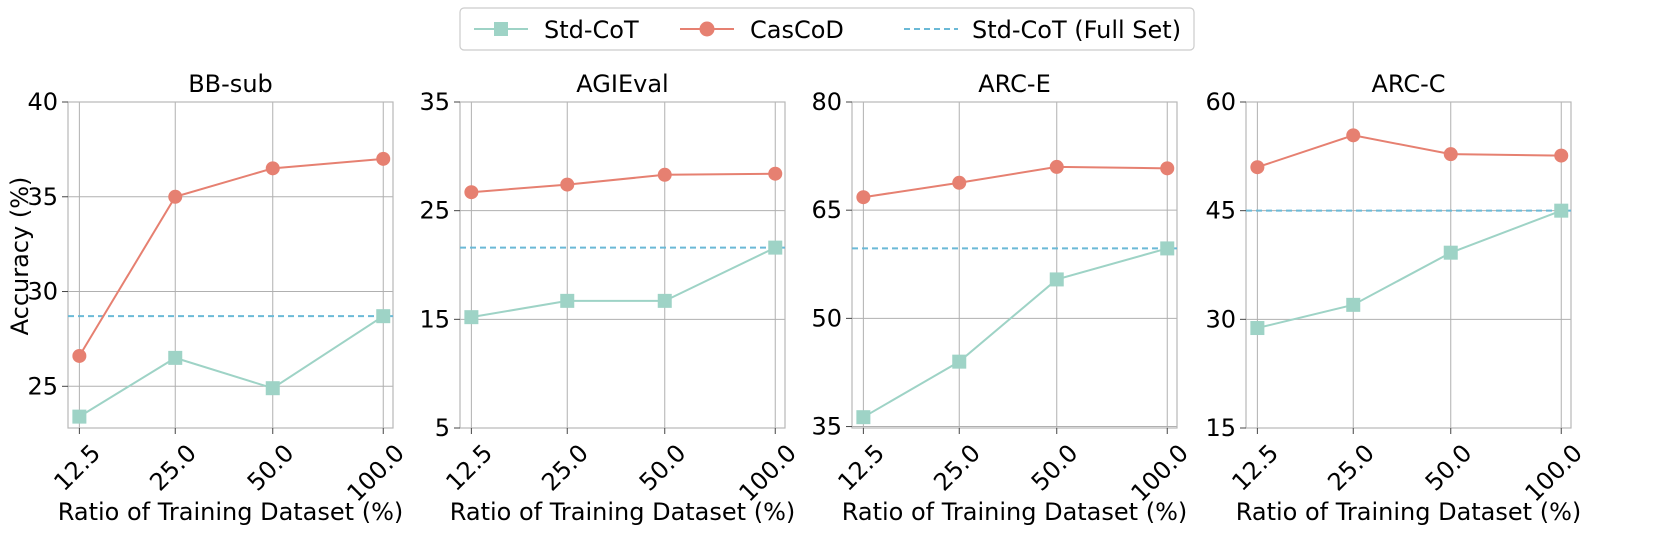 This screenshot has height=534, width=1661. Describe the element at coordinates (797, 30) in the screenshot. I see `legend-label-cascod: CasCoD` at that location.